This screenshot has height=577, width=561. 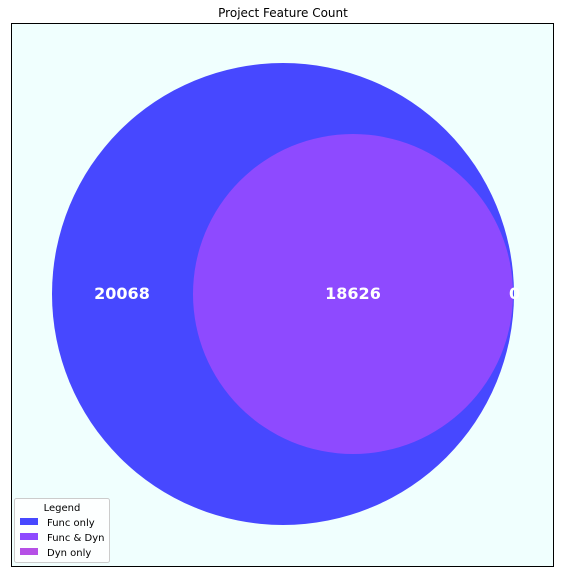 I want to click on dyn-only-label: 0, so click(x=514, y=293).